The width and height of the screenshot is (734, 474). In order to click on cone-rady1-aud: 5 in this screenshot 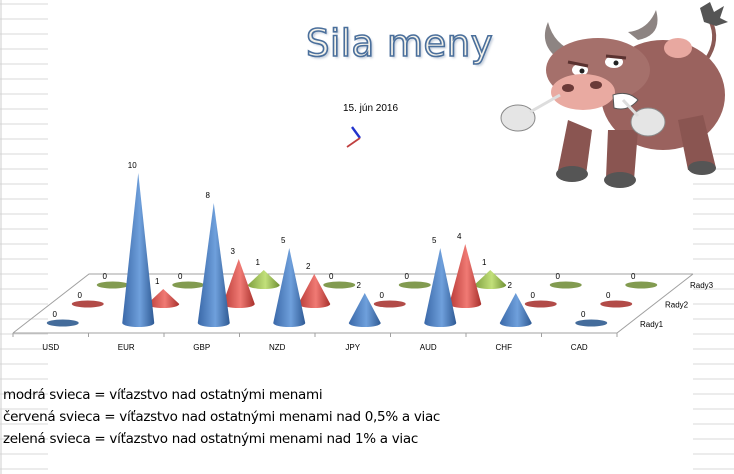, I will do `click(440, 281)`.